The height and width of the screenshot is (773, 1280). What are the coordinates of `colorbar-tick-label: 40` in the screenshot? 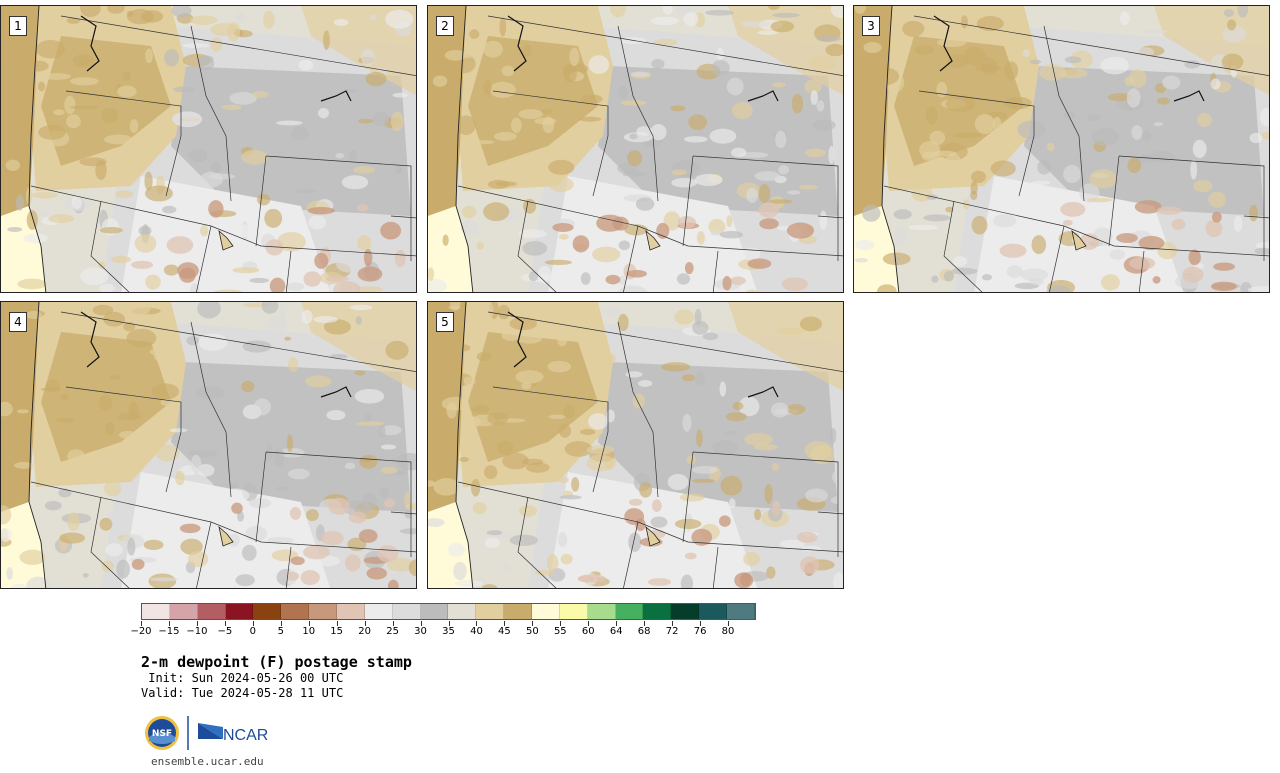 It's located at (476, 631).